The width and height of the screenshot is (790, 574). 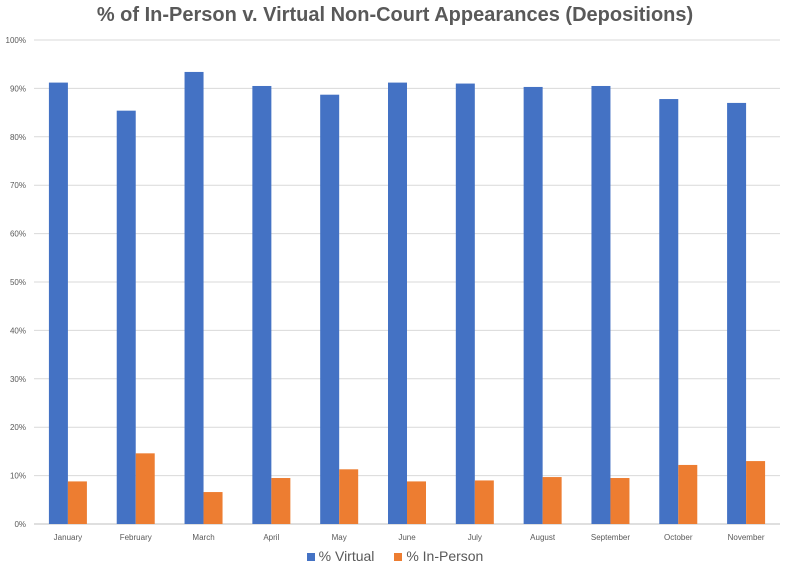 I want to click on y-tick-label: 60%, so click(x=18, y=234).